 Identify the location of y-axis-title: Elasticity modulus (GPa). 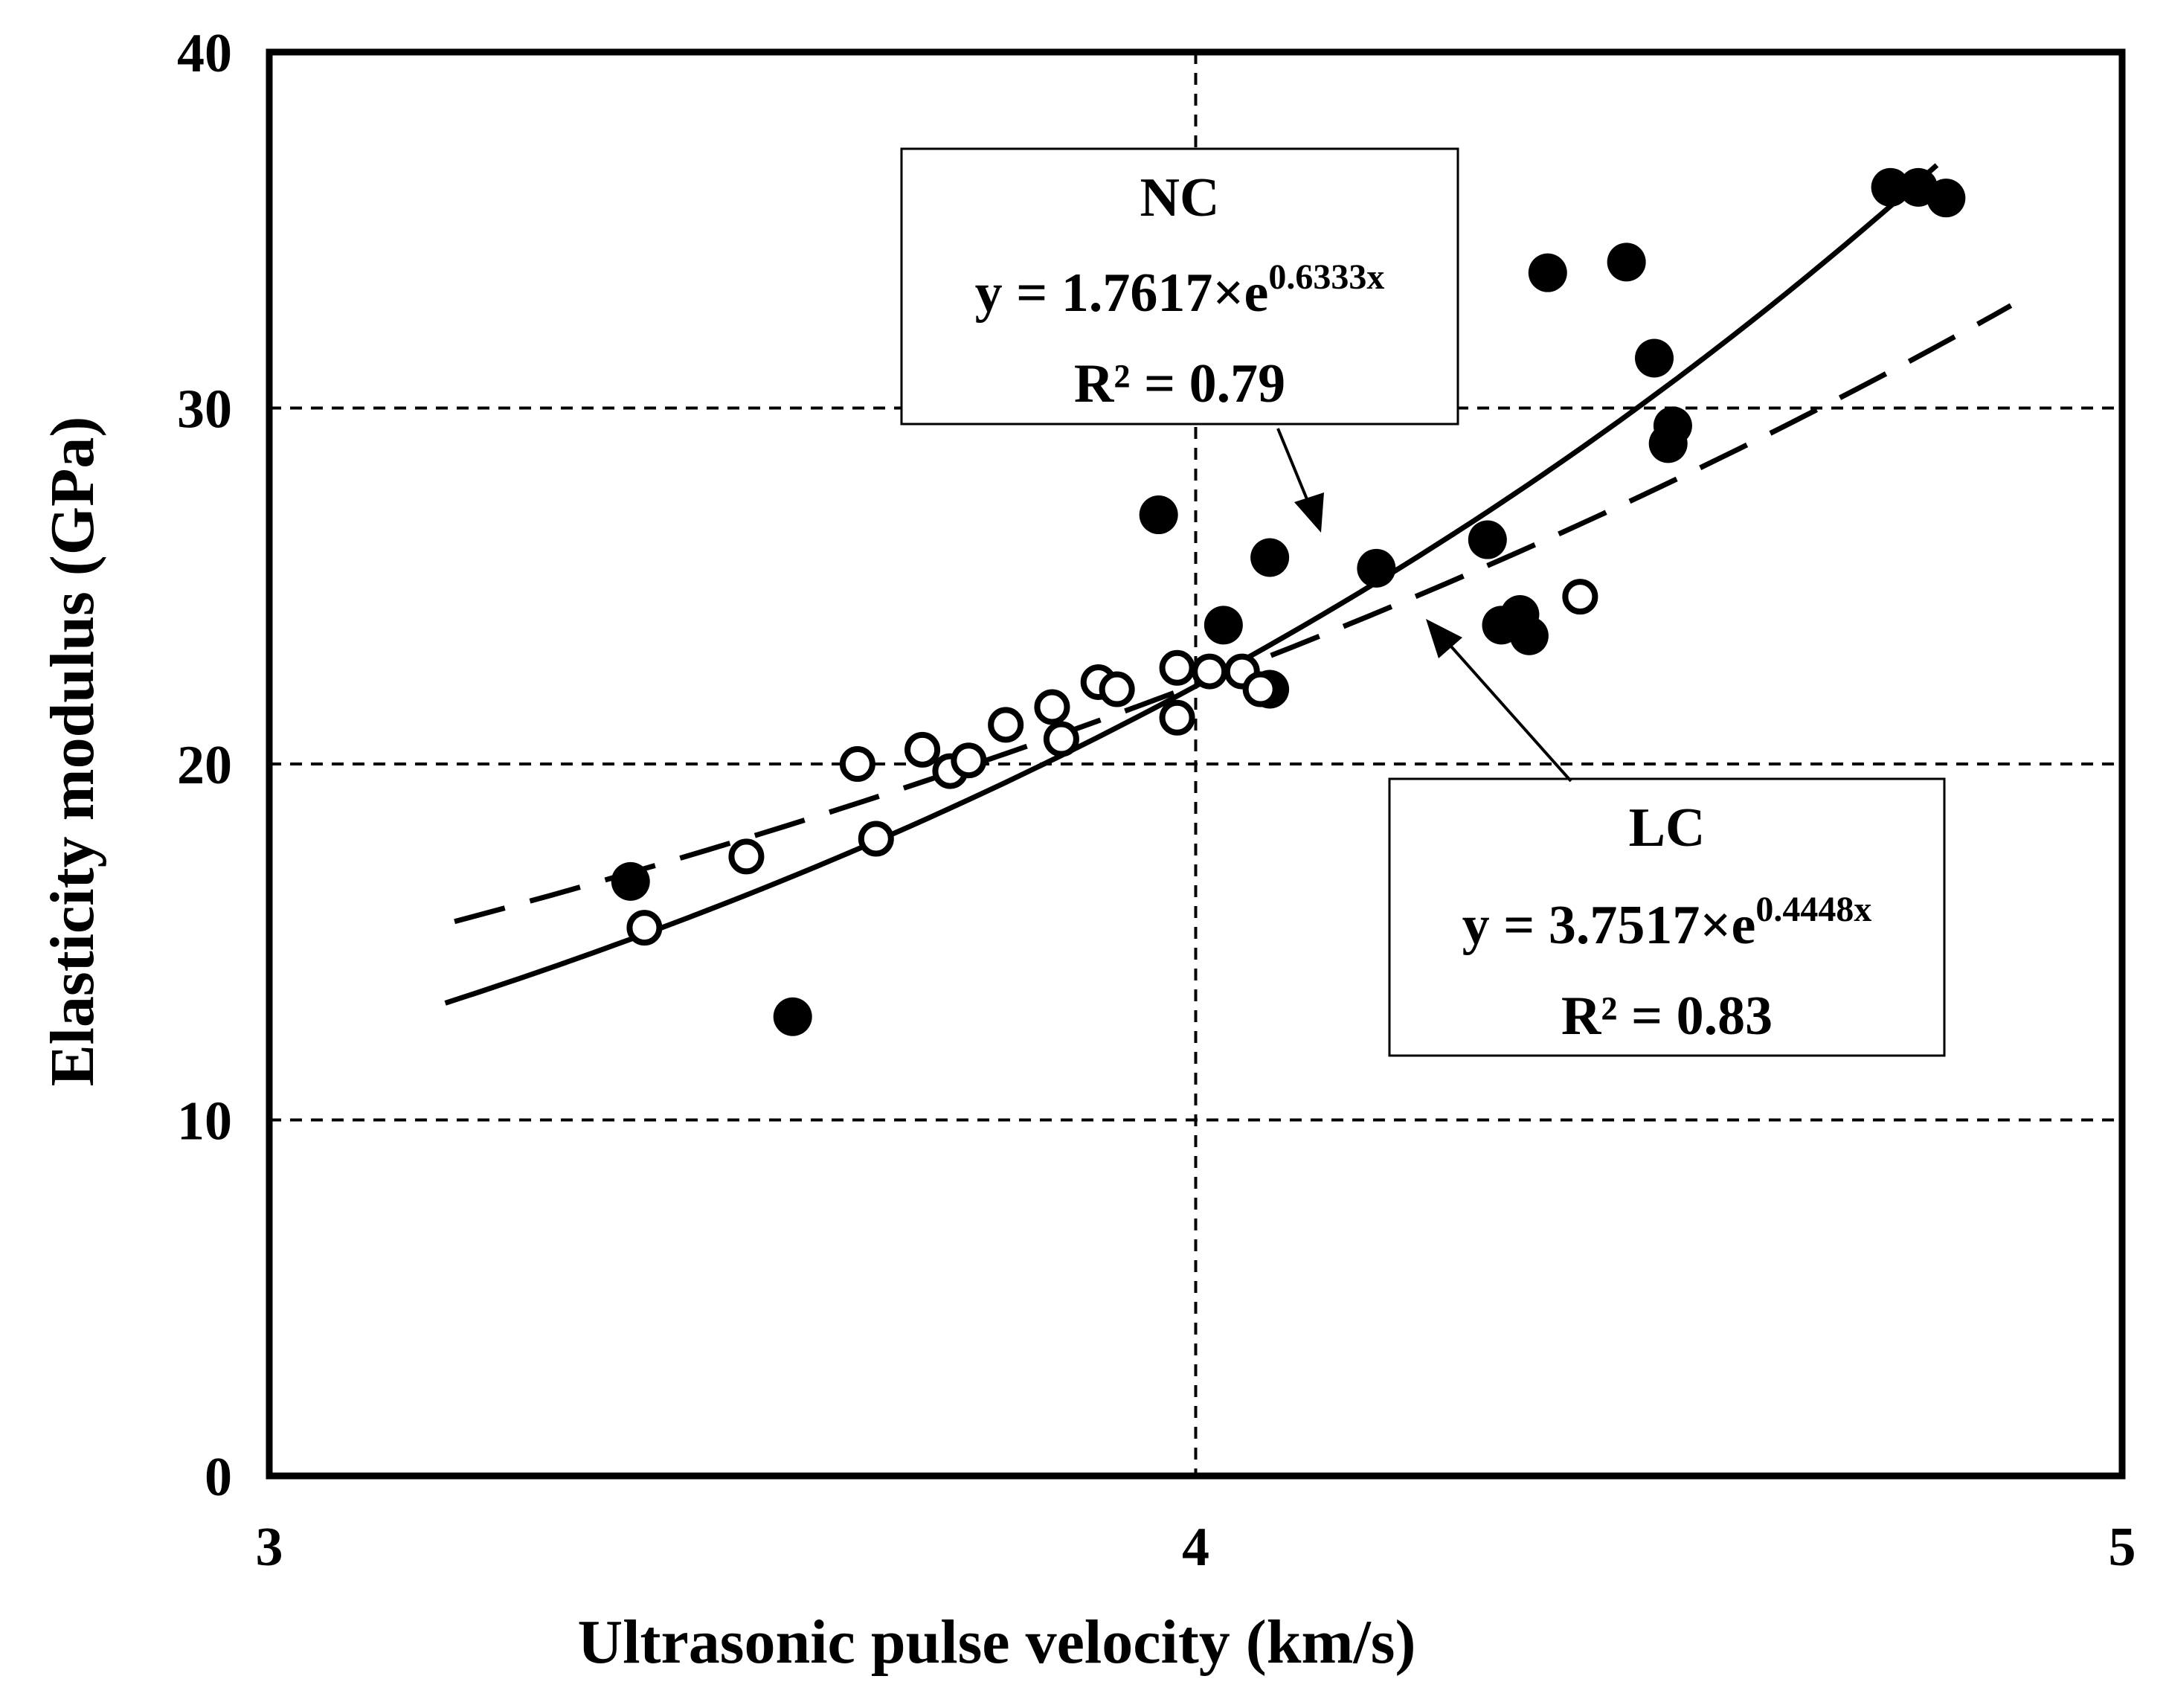
(72, 752).